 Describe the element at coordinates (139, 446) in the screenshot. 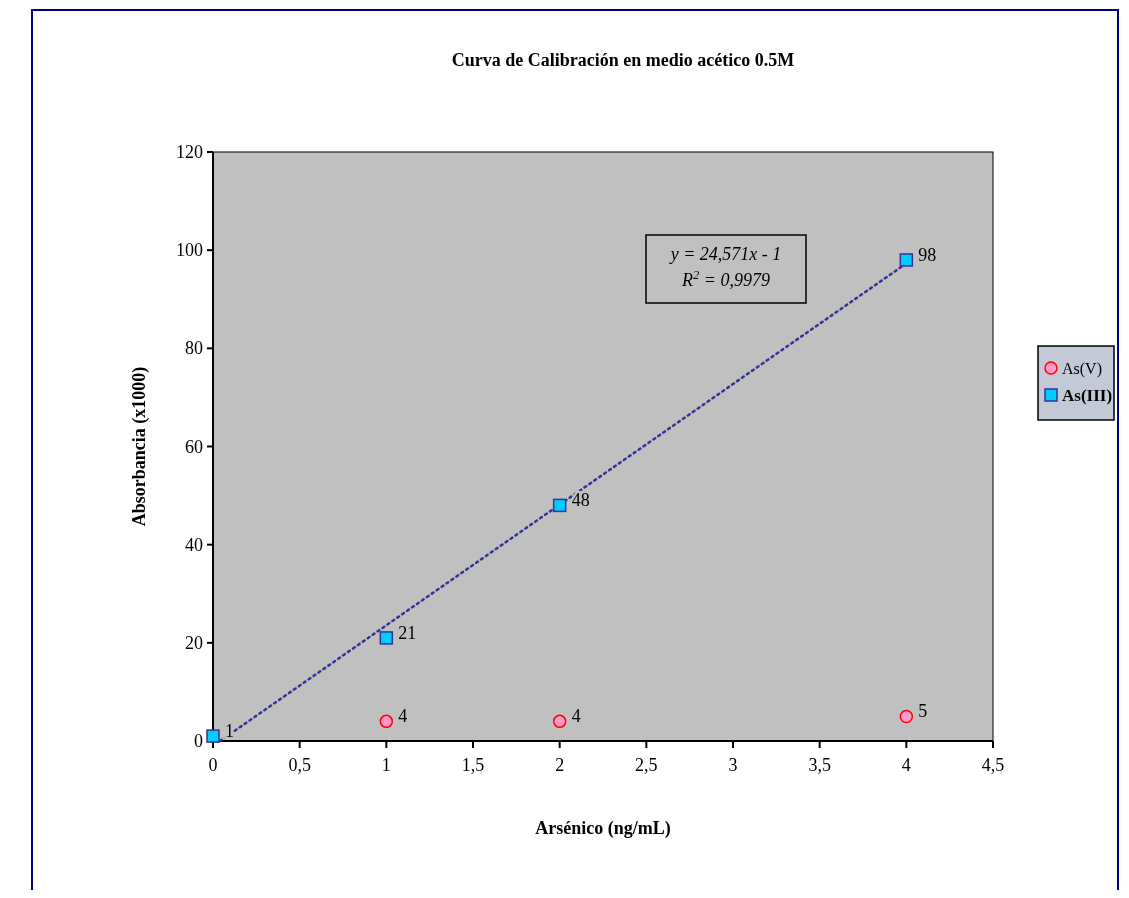

I see `y-axis-title: Absorbancia (x1000)` at that location.